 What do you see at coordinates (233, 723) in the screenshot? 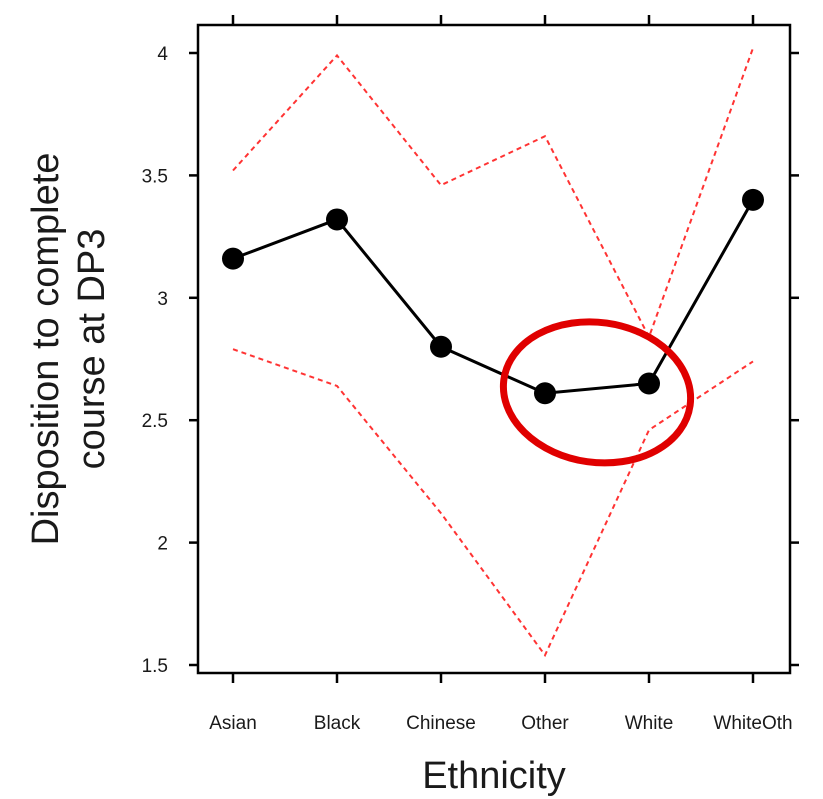
I see `x-tick-label: Asian` at bounding box center [233, 723].